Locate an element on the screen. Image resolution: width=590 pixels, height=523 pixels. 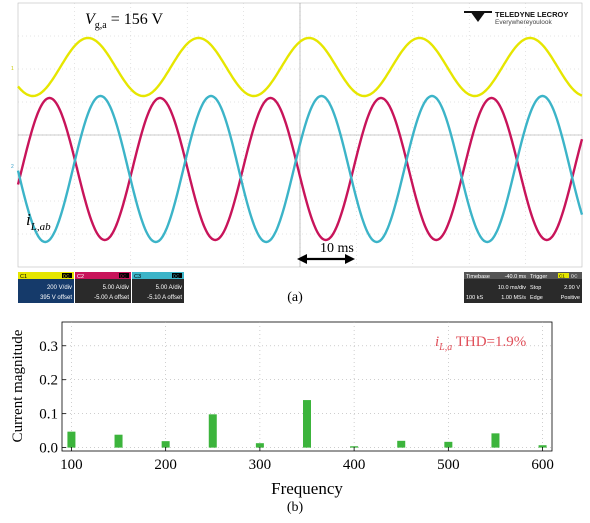
current-annotation: iL,ab is located at coordinates (38, 221).